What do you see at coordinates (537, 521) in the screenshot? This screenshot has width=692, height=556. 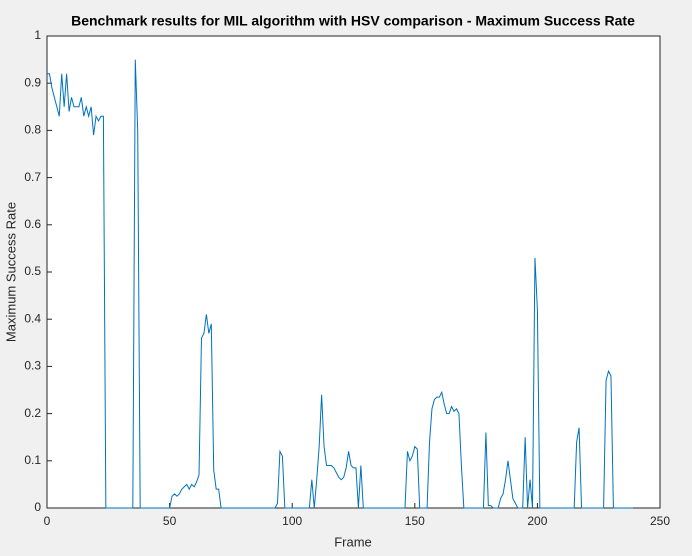 I see `x-tick-label: 200` at bounding box center [537, 521].